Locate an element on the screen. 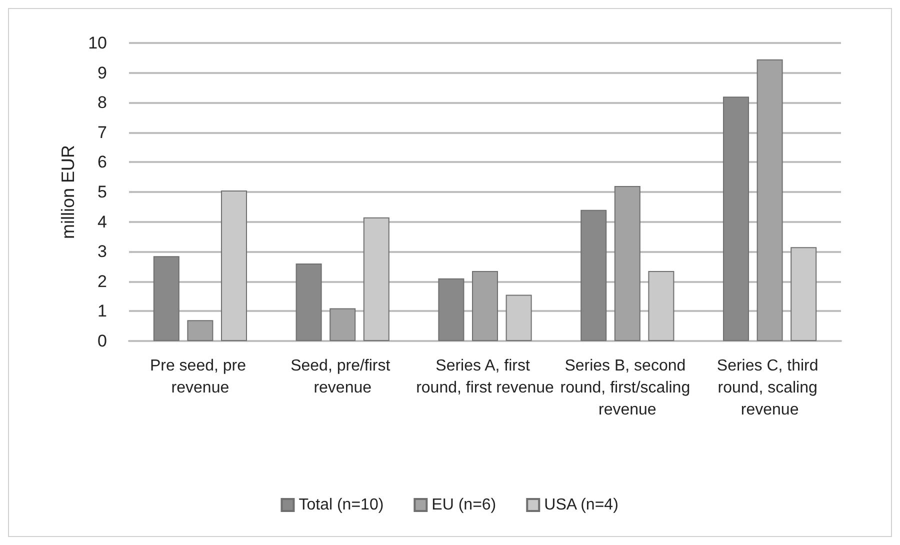 Image resolution: width=900 pixels, height=545 pixels. y-tick-label: 0 is located at coordinates (102, 341).